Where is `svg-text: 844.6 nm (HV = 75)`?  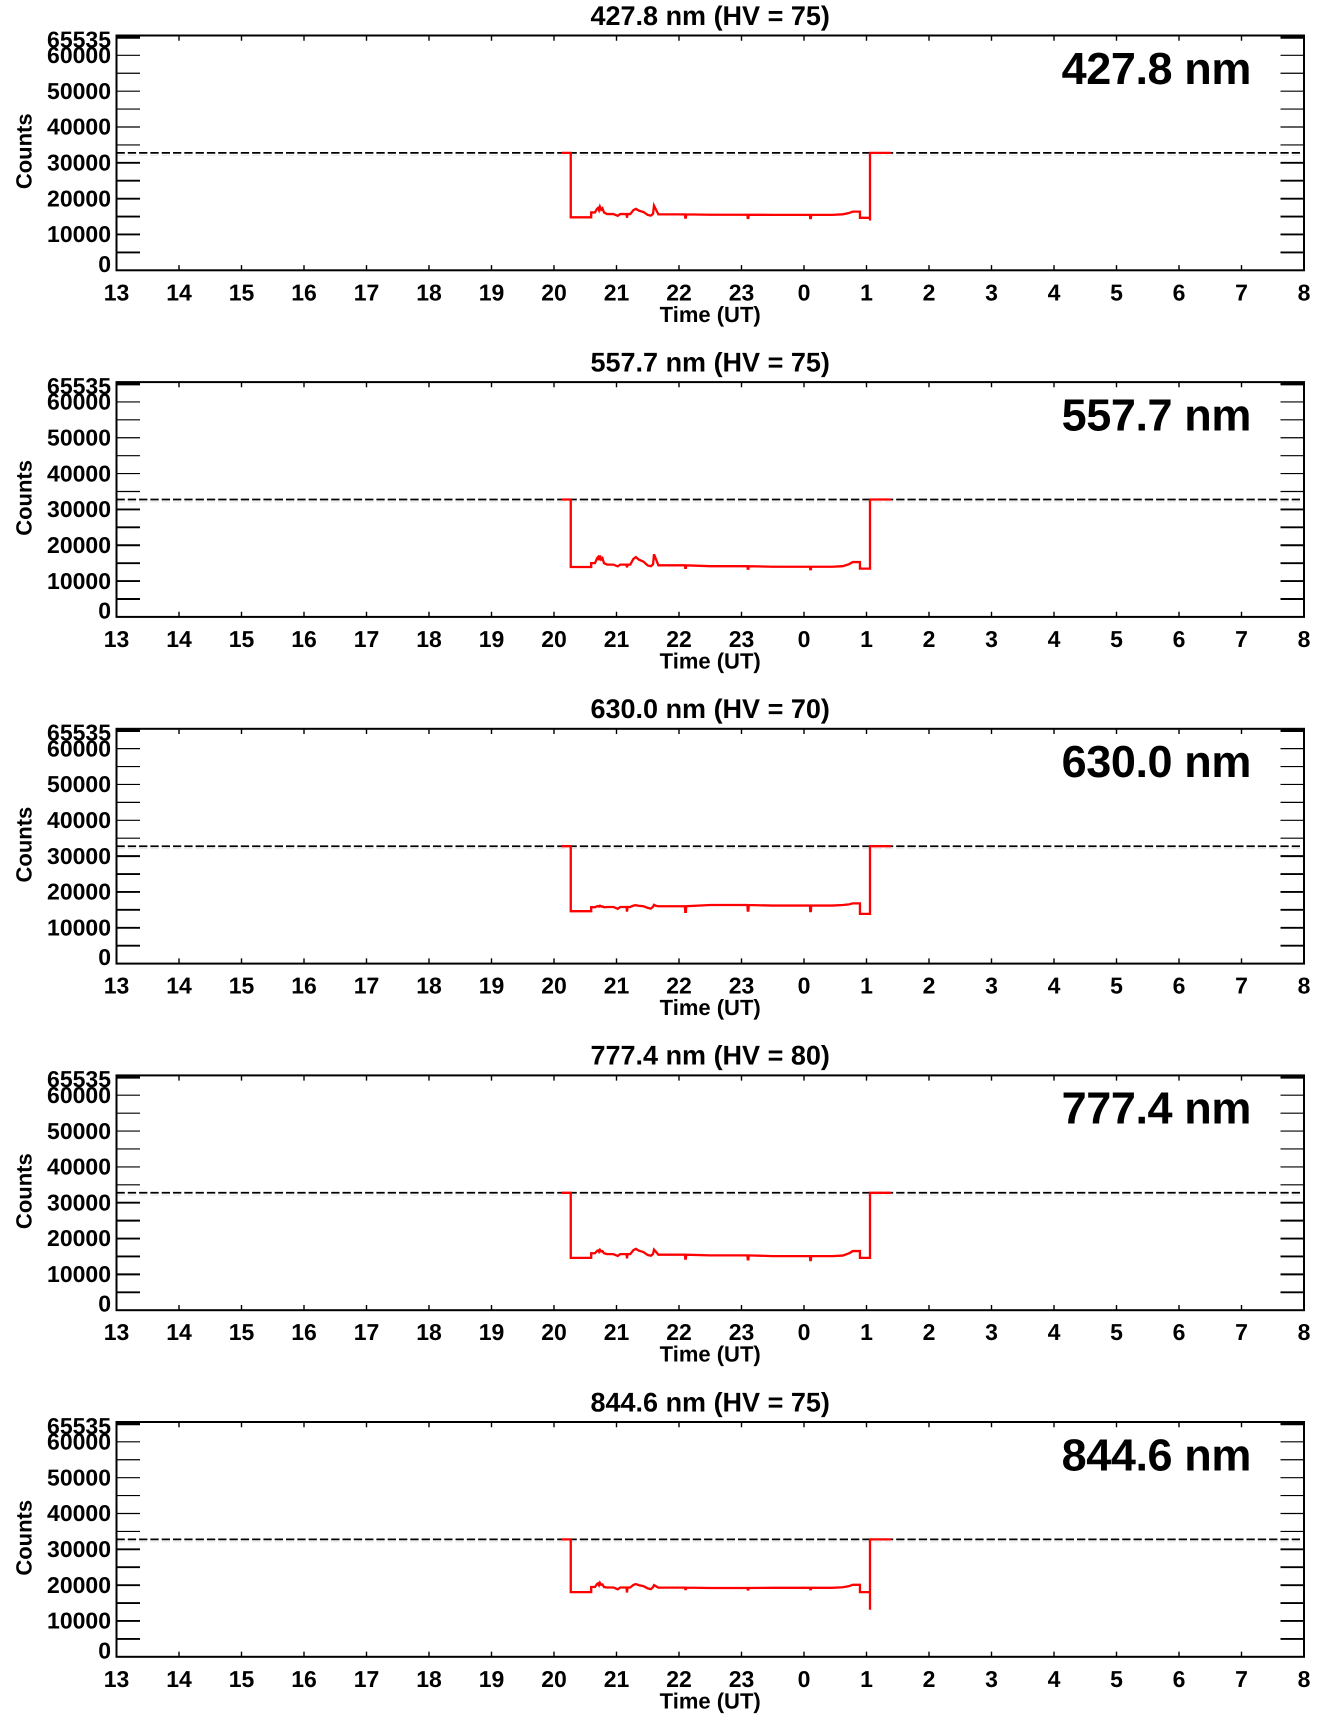
svg-text: 844.6 nm (HV = 75) is located at coordinates (710, 1402).